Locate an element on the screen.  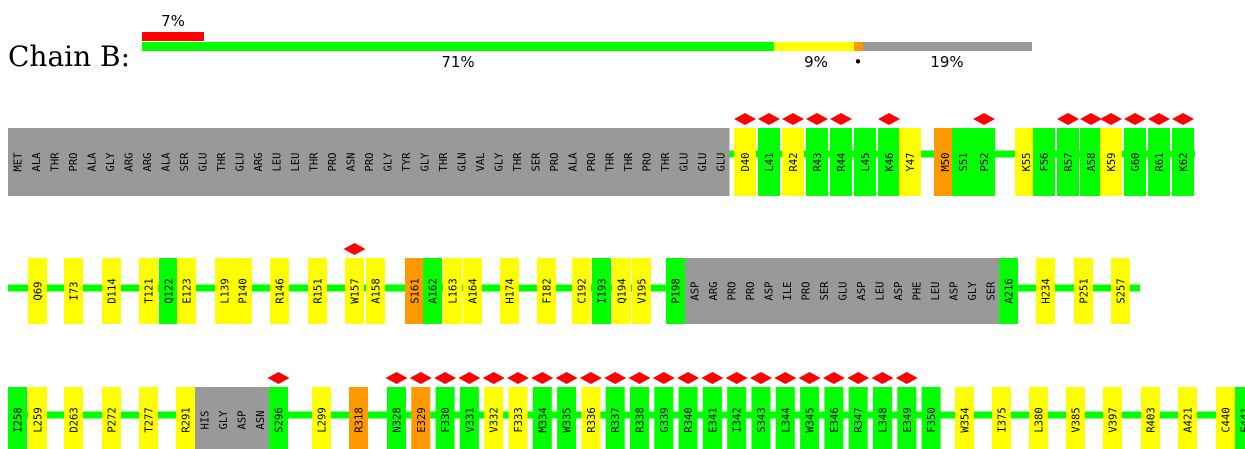
row1-residue-label: K59 is located at coordinates (1112, 162).